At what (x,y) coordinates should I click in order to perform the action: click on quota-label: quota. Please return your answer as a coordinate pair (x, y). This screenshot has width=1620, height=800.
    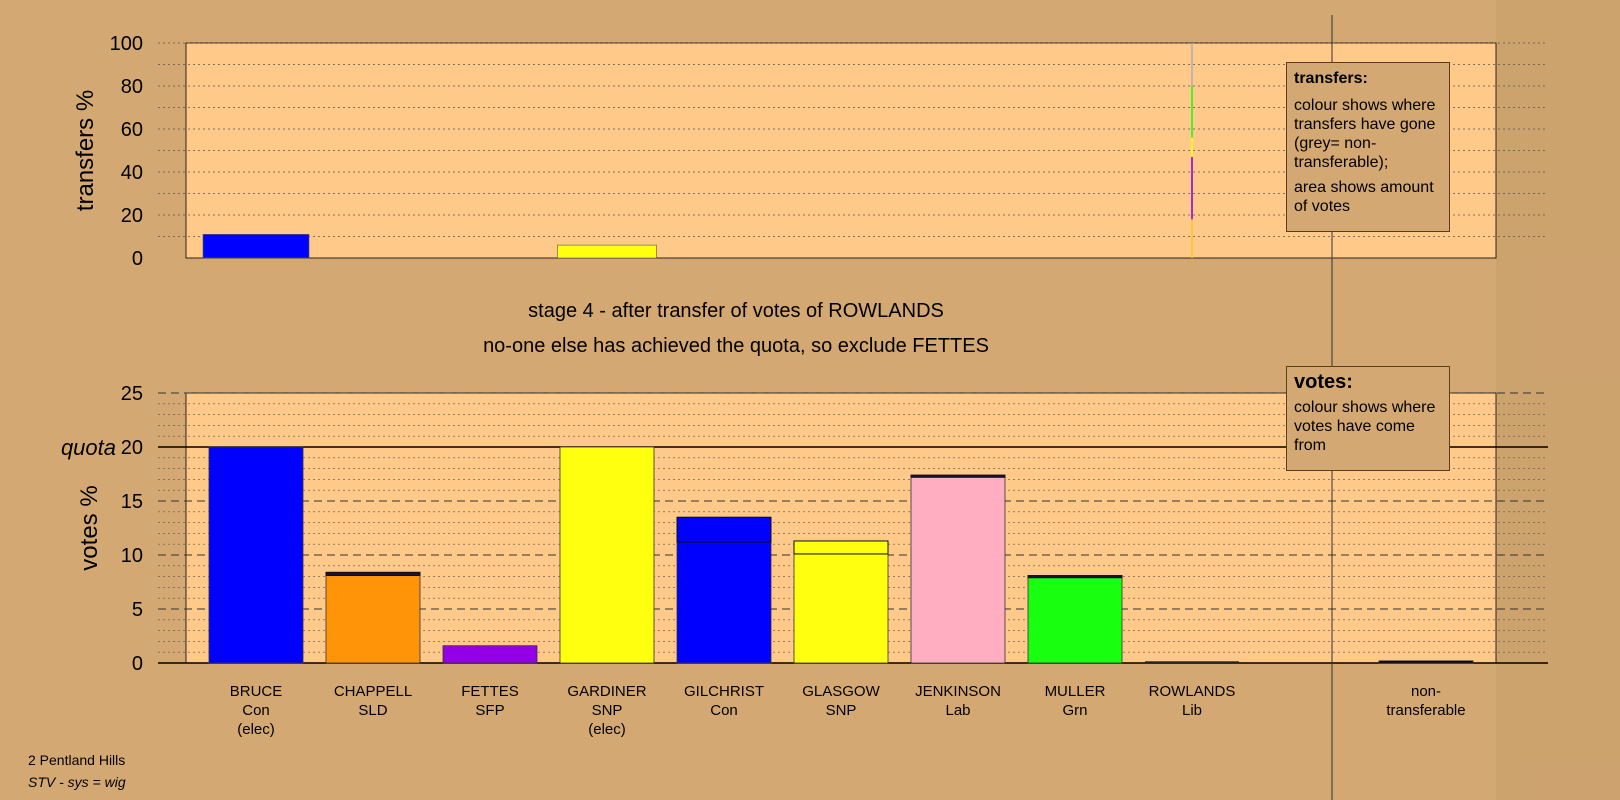
    Looking at the image, I should click on (88, 447).